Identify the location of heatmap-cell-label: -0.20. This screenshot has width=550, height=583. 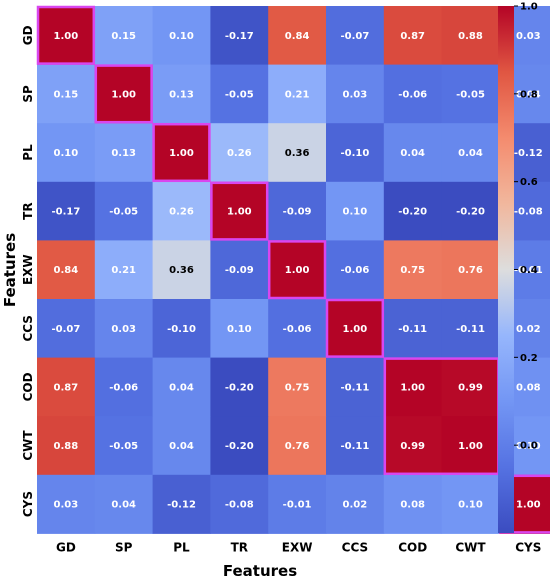
(239, 387).